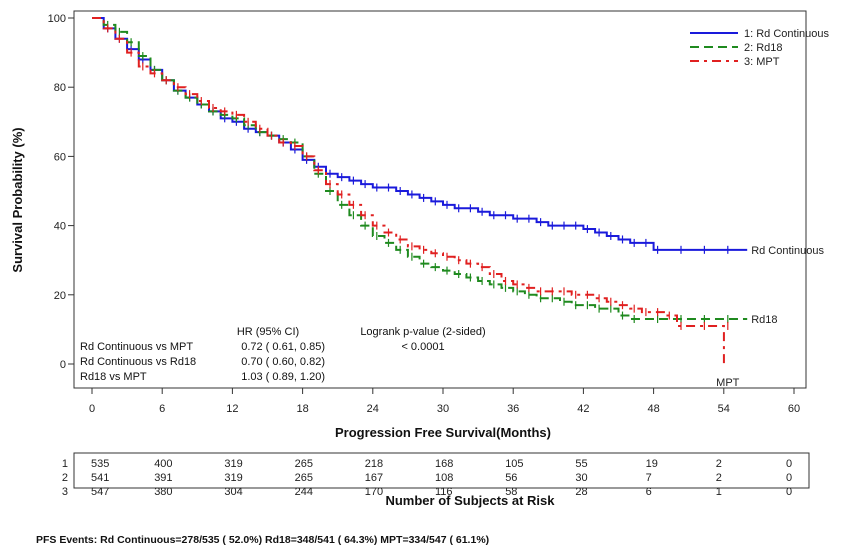  I want to click on legend-label: 2: Rd18, so click(763, 48).